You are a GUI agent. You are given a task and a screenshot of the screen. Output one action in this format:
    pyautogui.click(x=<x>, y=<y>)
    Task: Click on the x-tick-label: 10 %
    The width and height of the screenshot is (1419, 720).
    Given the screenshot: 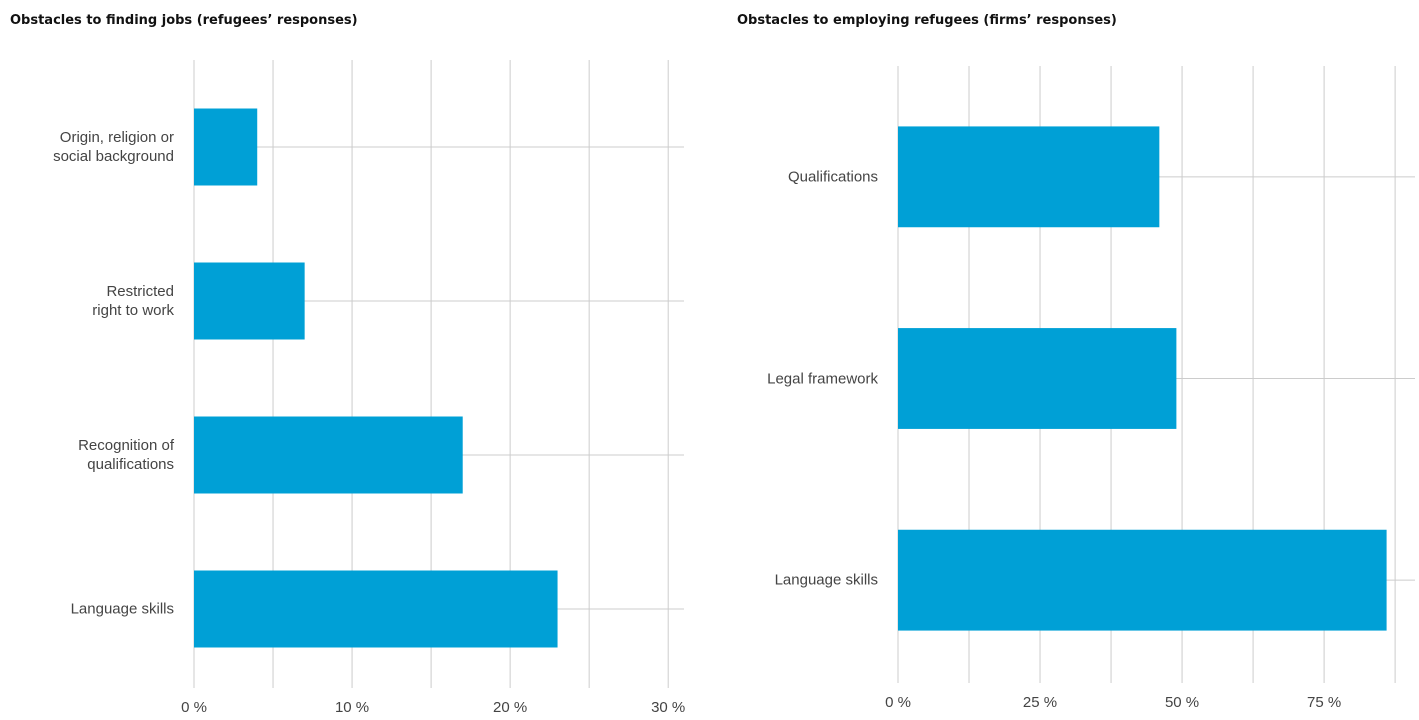 What is the action you would take?
    pyautogui.click(x=352, y=707)
    